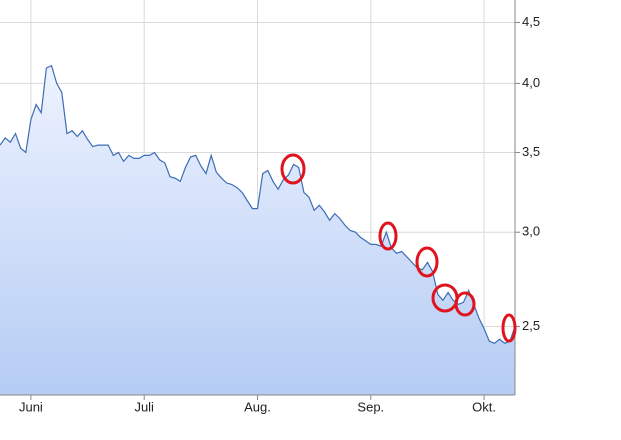 This screenshot has width=621, height=440. What do you see at coordinates (531, 325) in the screenshot?
I see `y-tick-label: 2,5` at bounding box center [531, 325].